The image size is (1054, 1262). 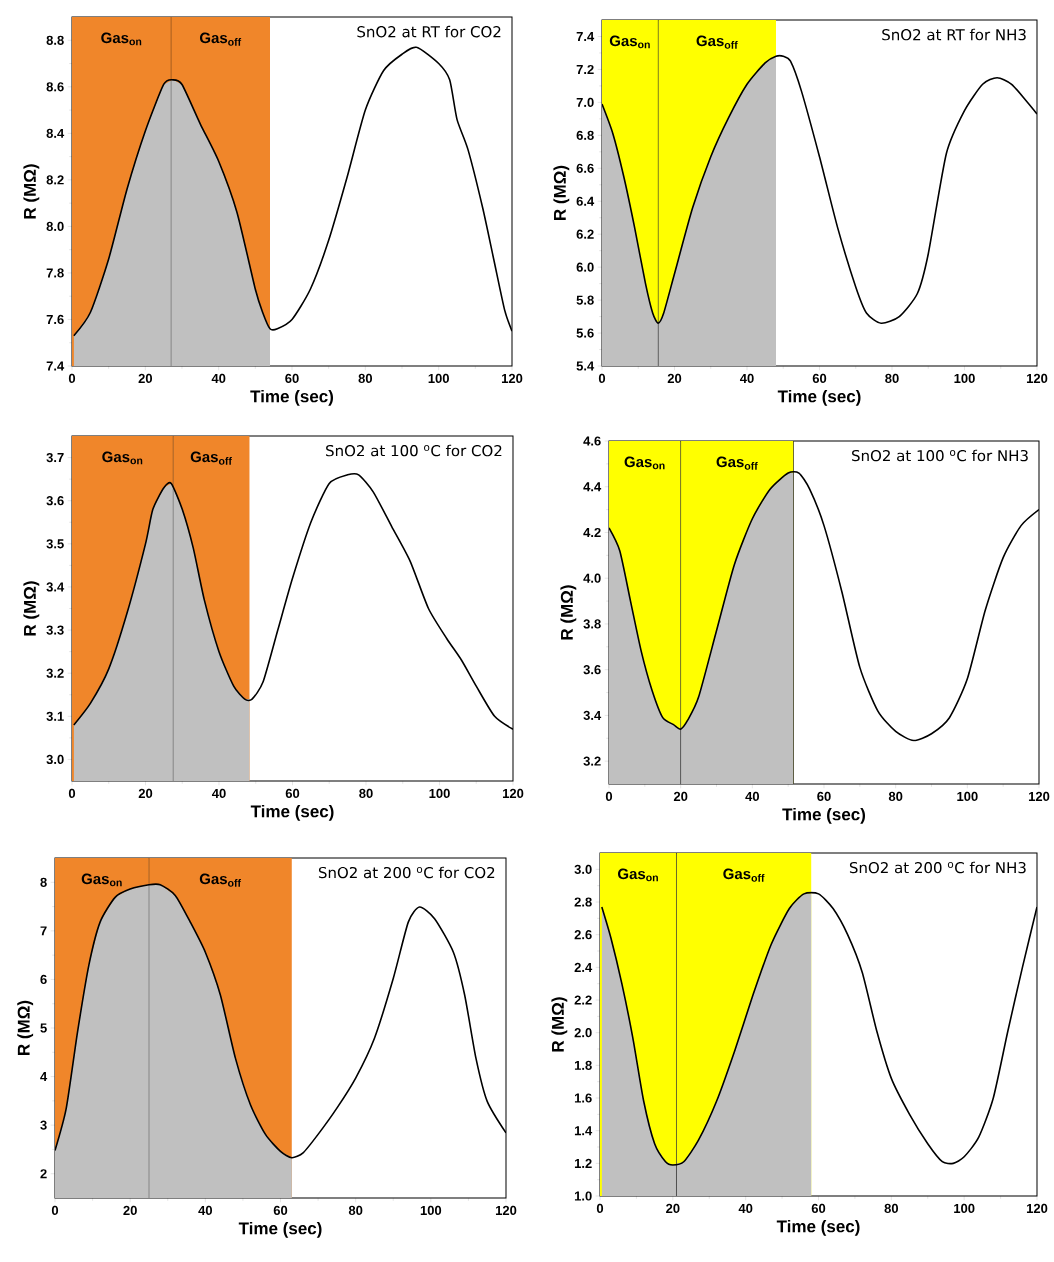 What do you see at coordinates (55, 133) in the screenshot?
I see `y-tick-label: 8.4` at bounding box center [55, 133].